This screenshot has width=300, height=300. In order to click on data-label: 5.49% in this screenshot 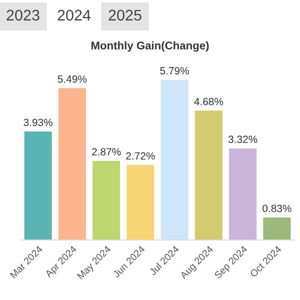, I will do `click(72, 79)`.